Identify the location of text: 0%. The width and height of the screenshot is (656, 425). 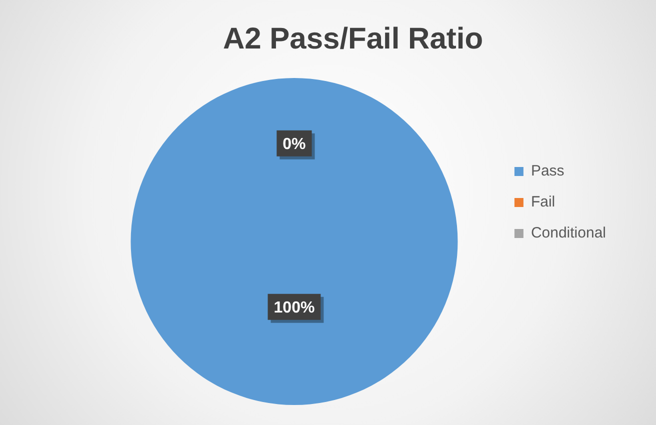
(294, 144).